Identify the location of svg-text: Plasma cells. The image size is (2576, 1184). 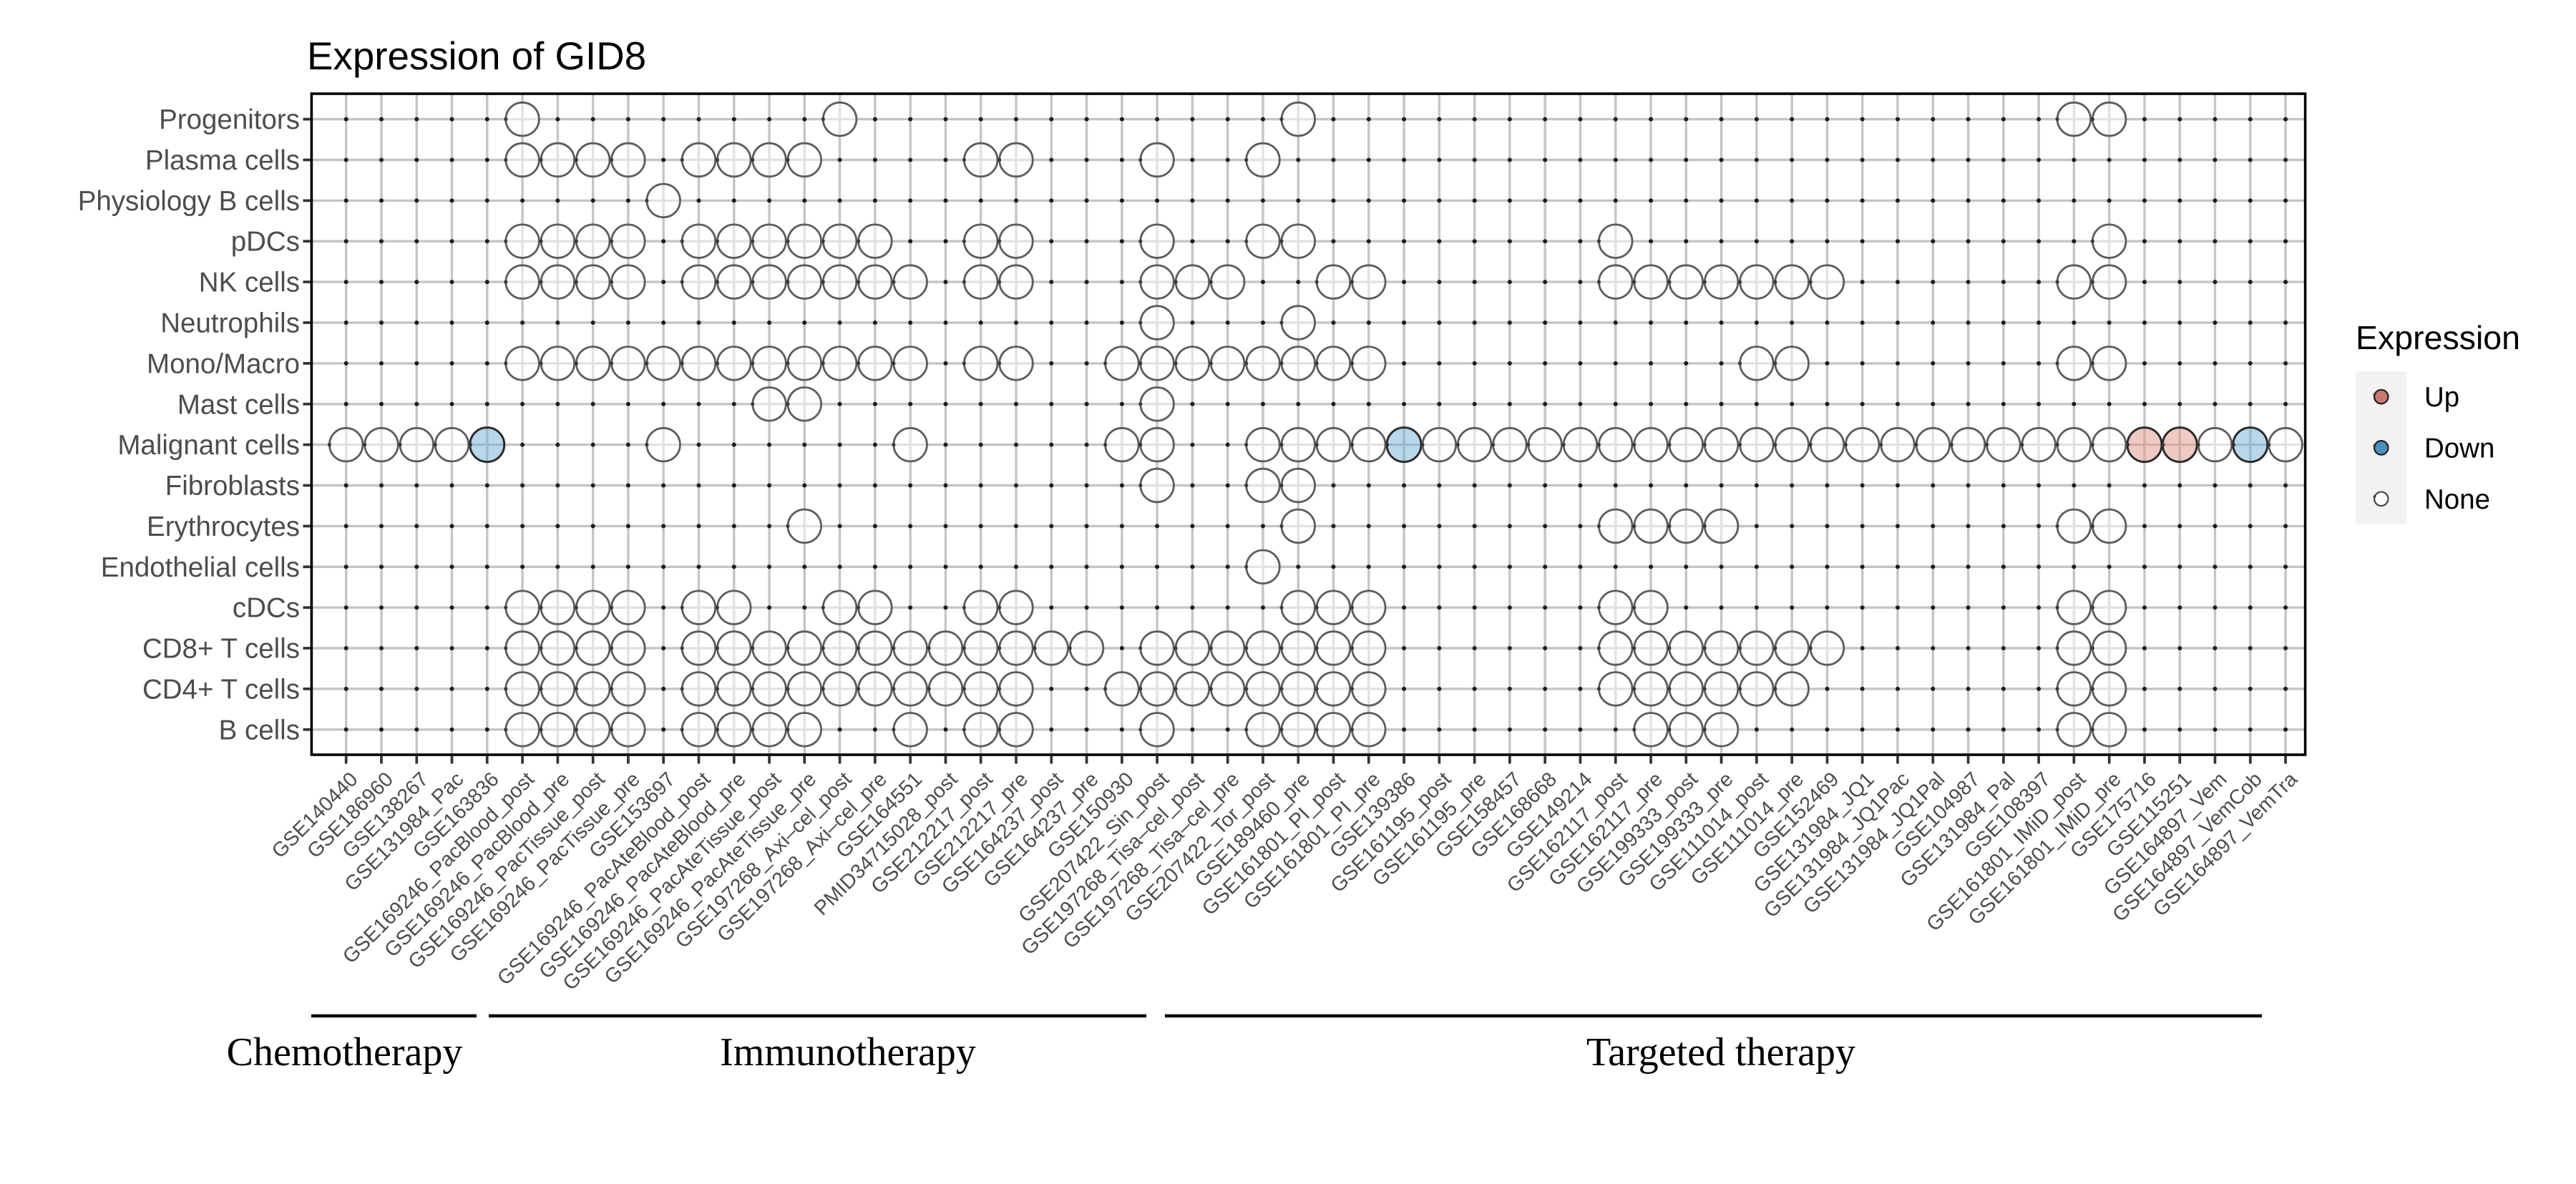
(222, 160).